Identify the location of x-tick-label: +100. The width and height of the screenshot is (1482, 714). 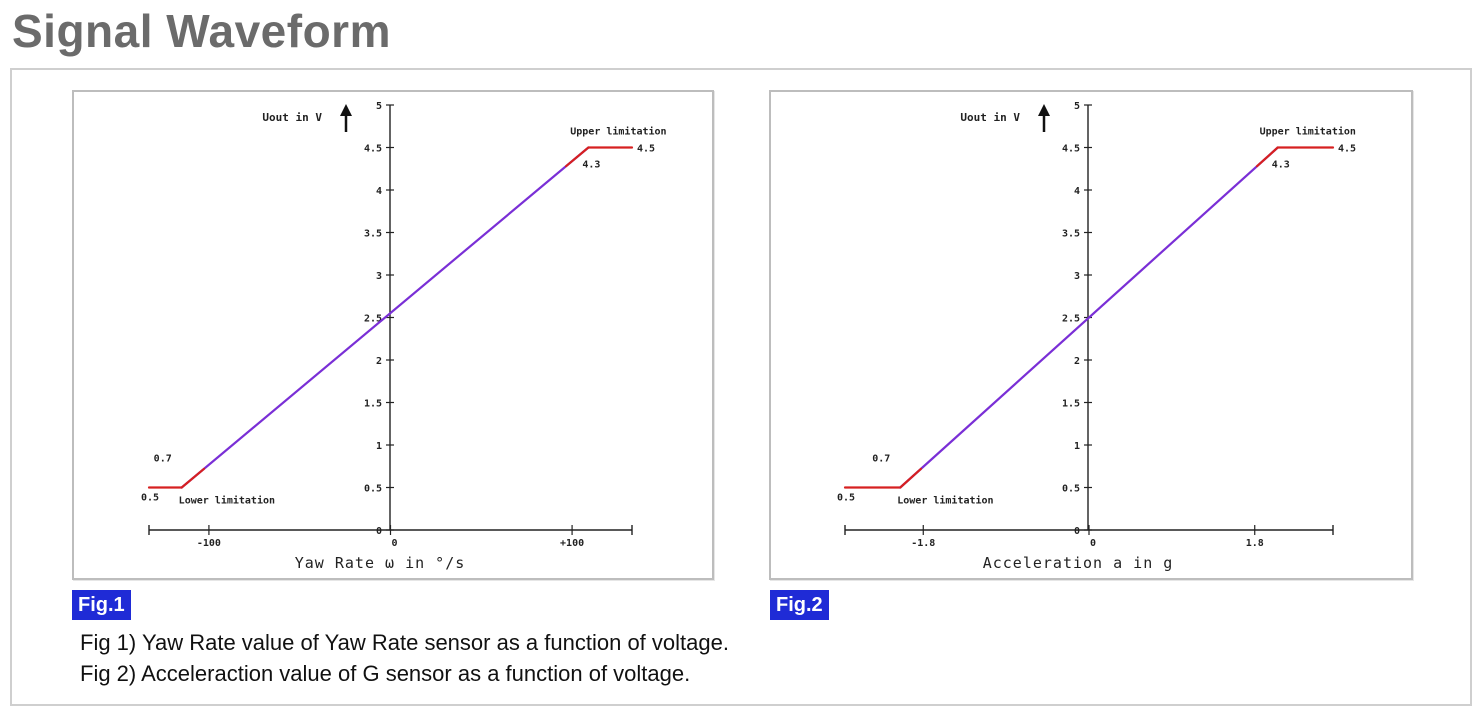
(572, 543).